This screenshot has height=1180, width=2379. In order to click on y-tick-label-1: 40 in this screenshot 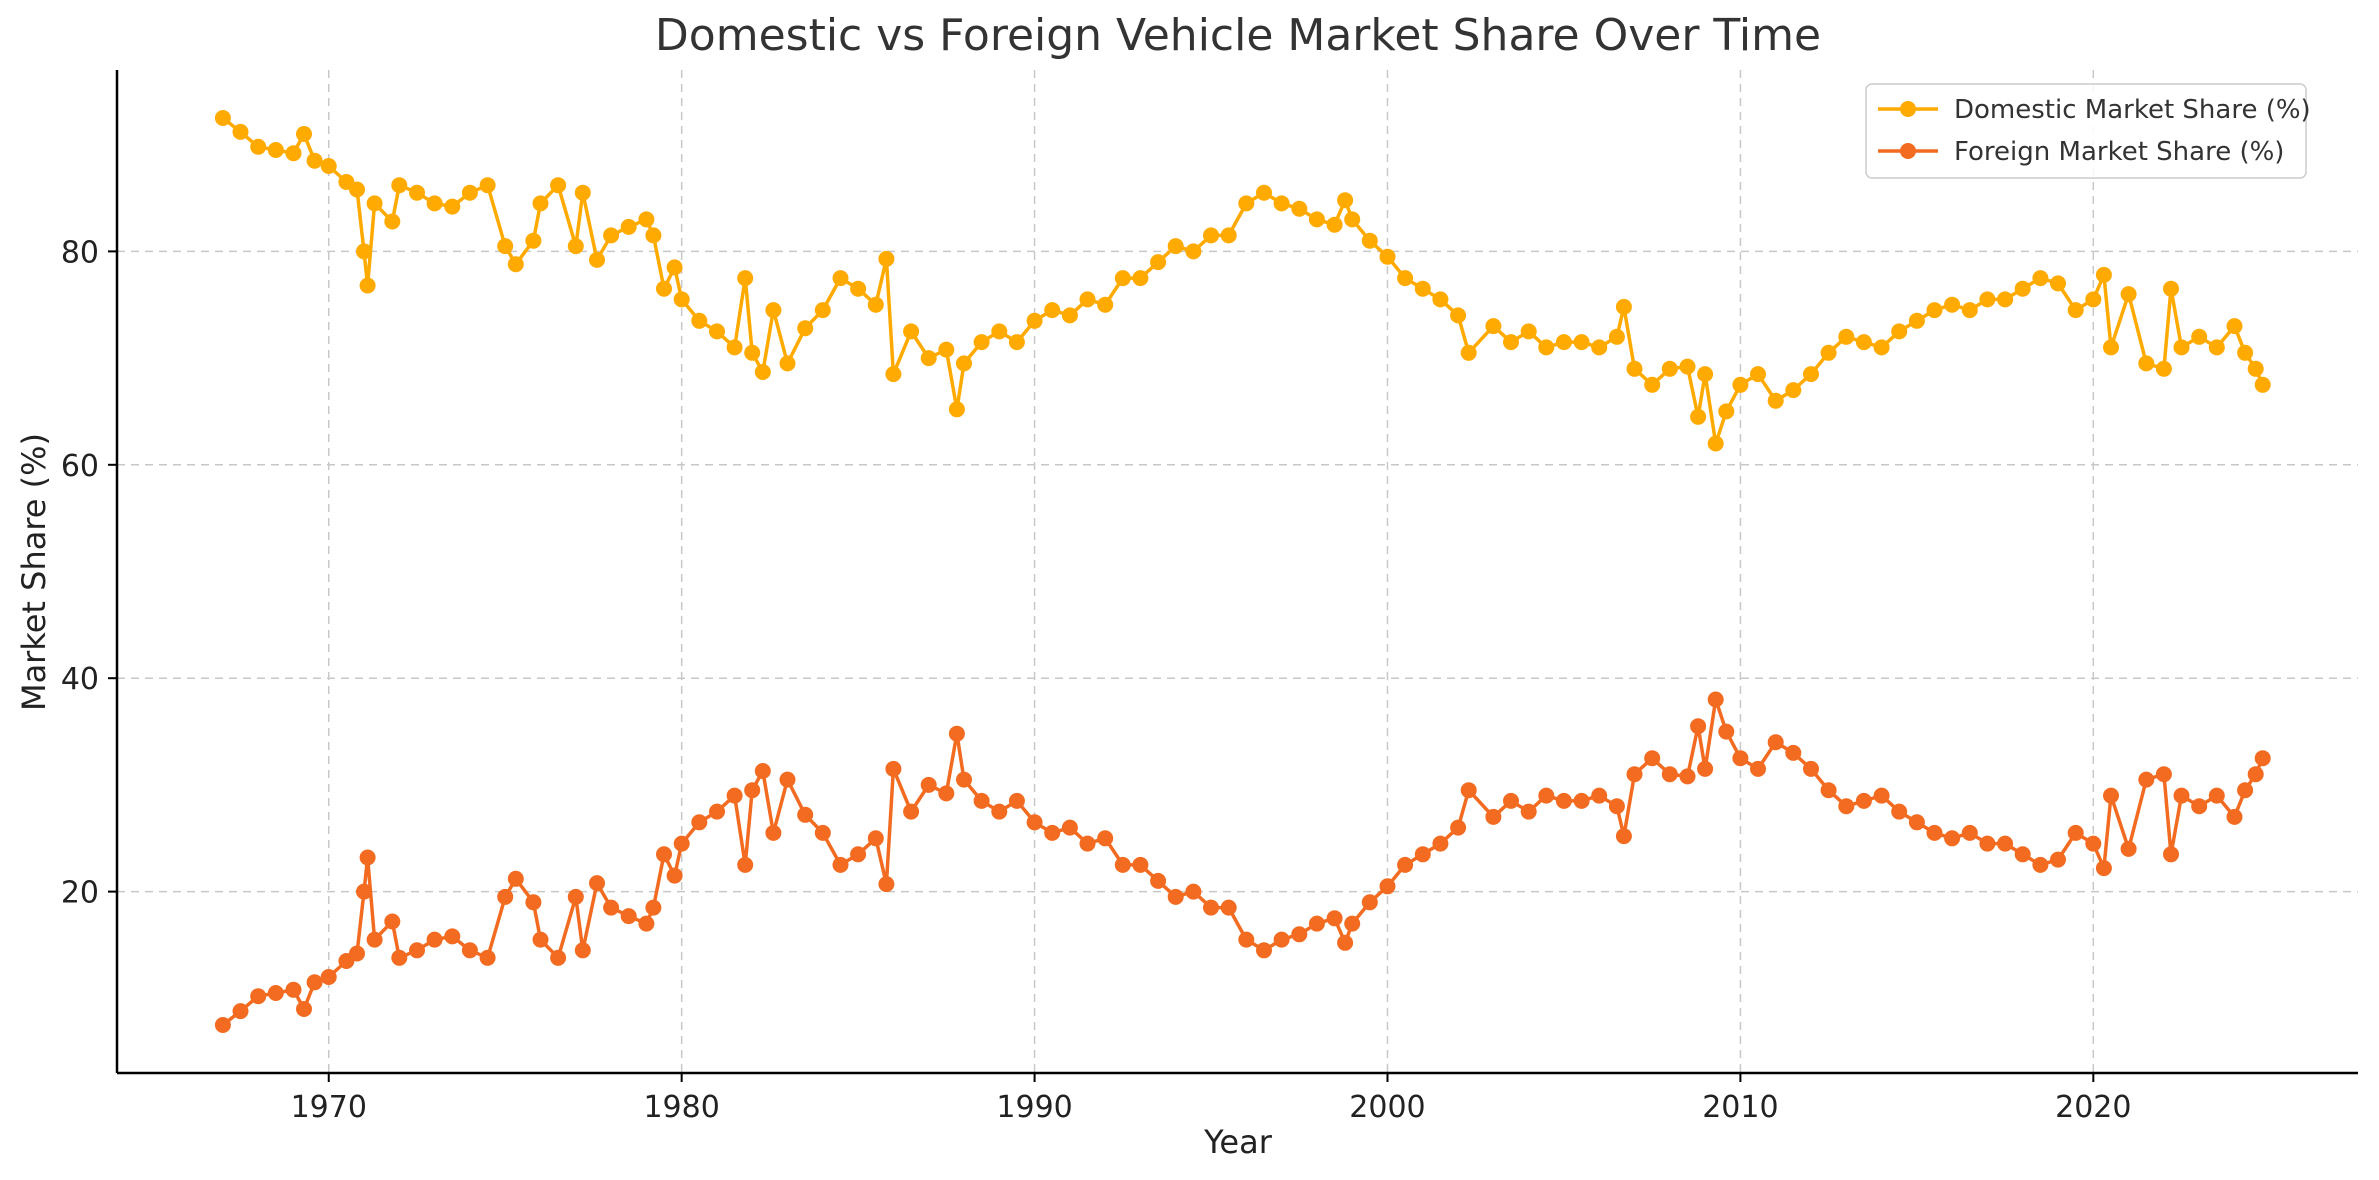, I will do `click(80, 679)`.